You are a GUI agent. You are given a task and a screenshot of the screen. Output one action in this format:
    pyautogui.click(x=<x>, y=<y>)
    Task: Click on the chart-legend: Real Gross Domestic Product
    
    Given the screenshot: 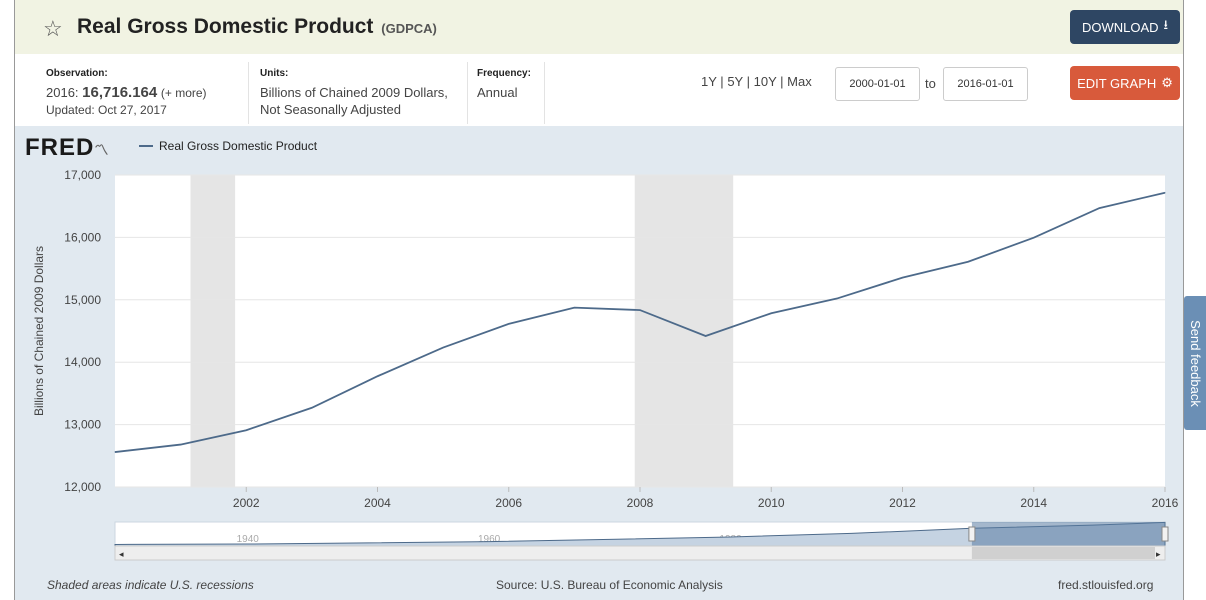 What is the action you would take?
    pyautogui.click(x=228, y=146)
    